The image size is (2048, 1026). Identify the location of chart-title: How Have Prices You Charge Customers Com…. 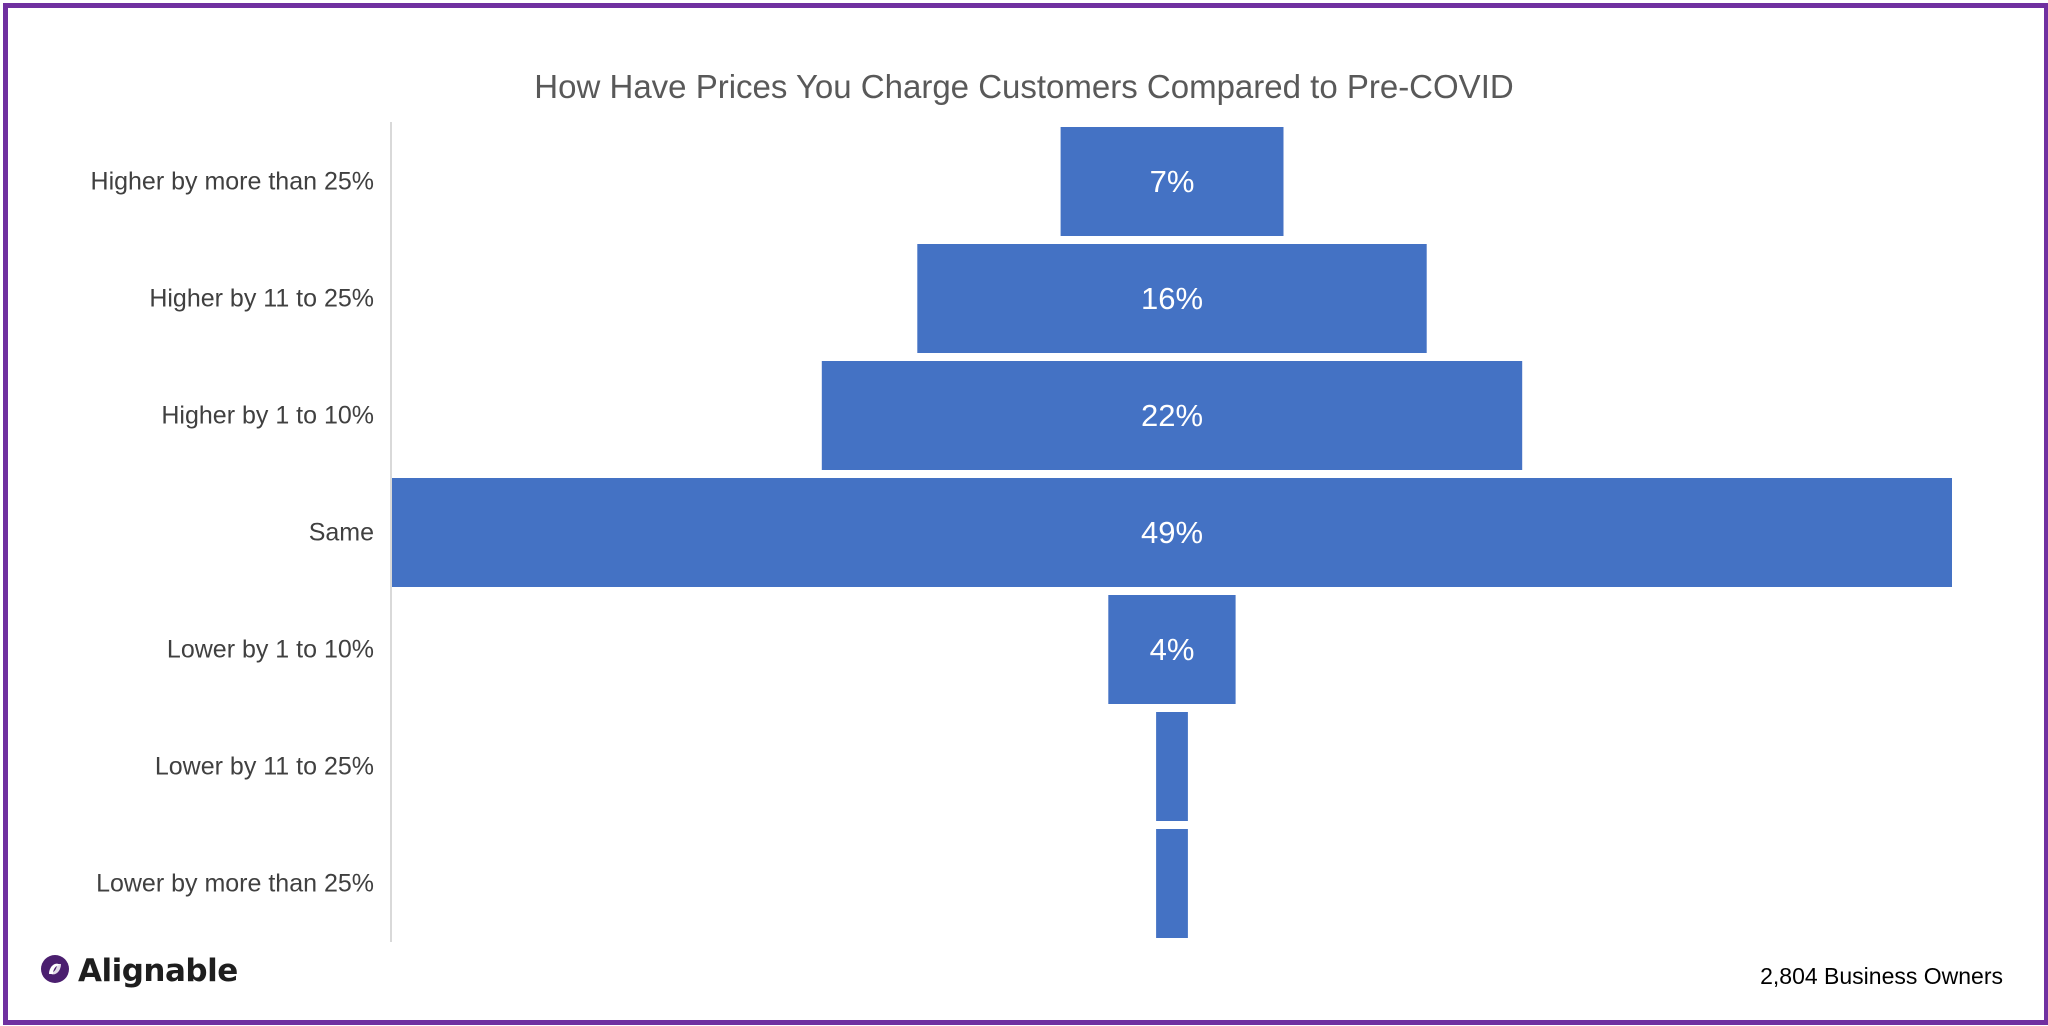
(1024, 86).